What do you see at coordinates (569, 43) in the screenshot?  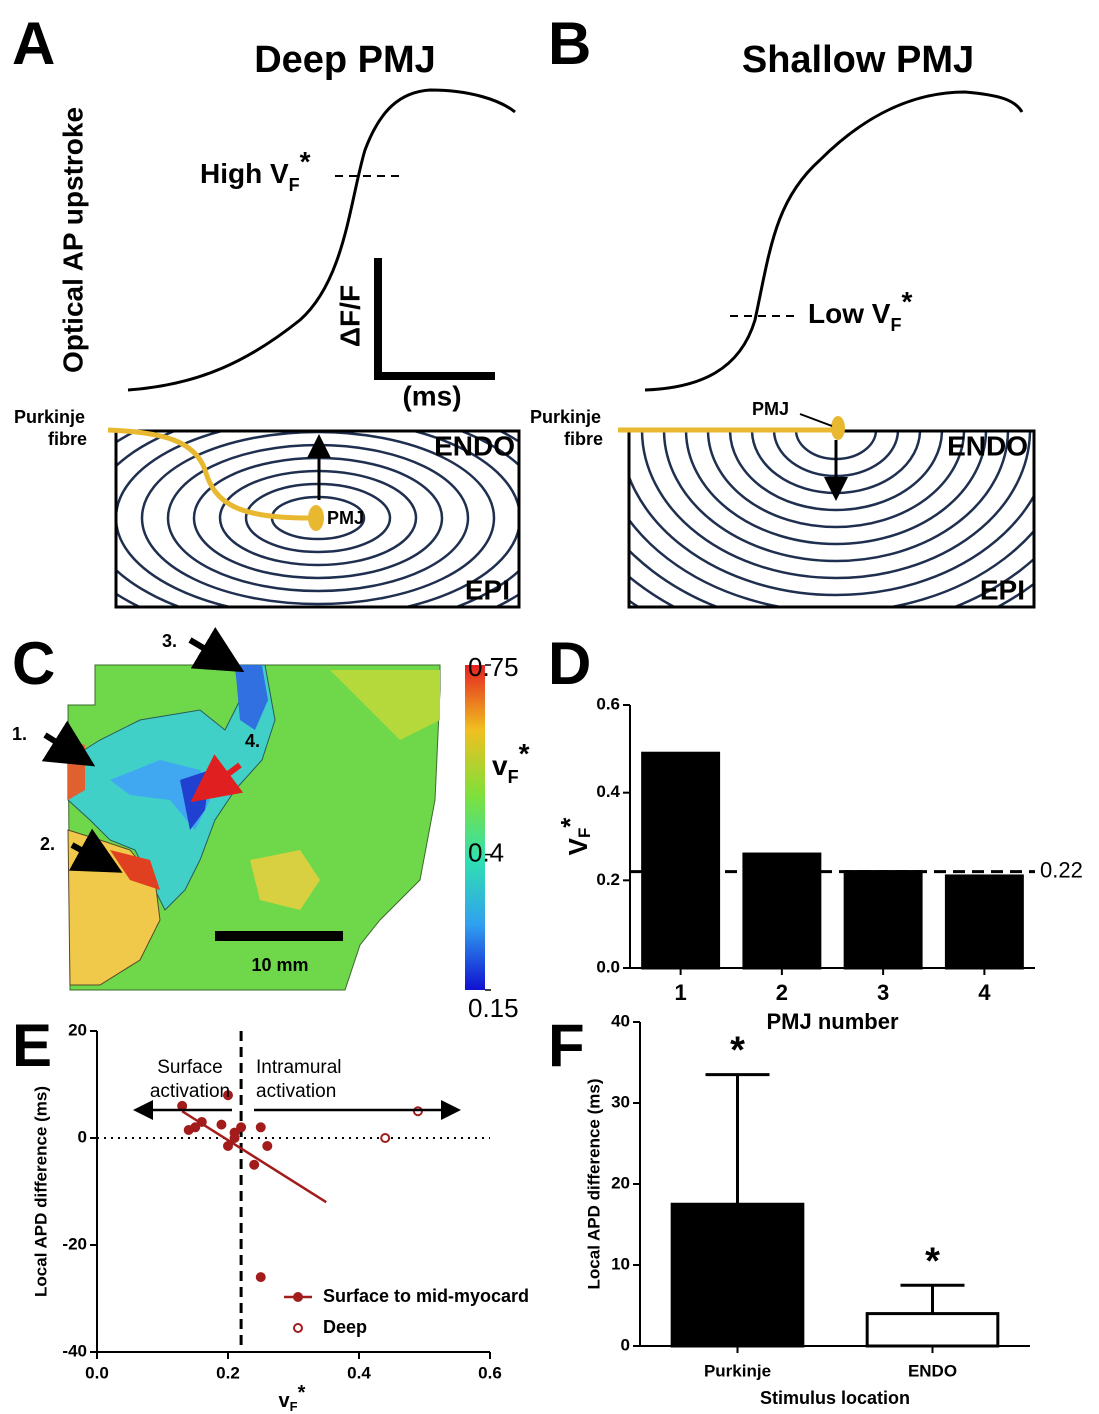 I see `panel-label: B` at bounding box center [569, 43].